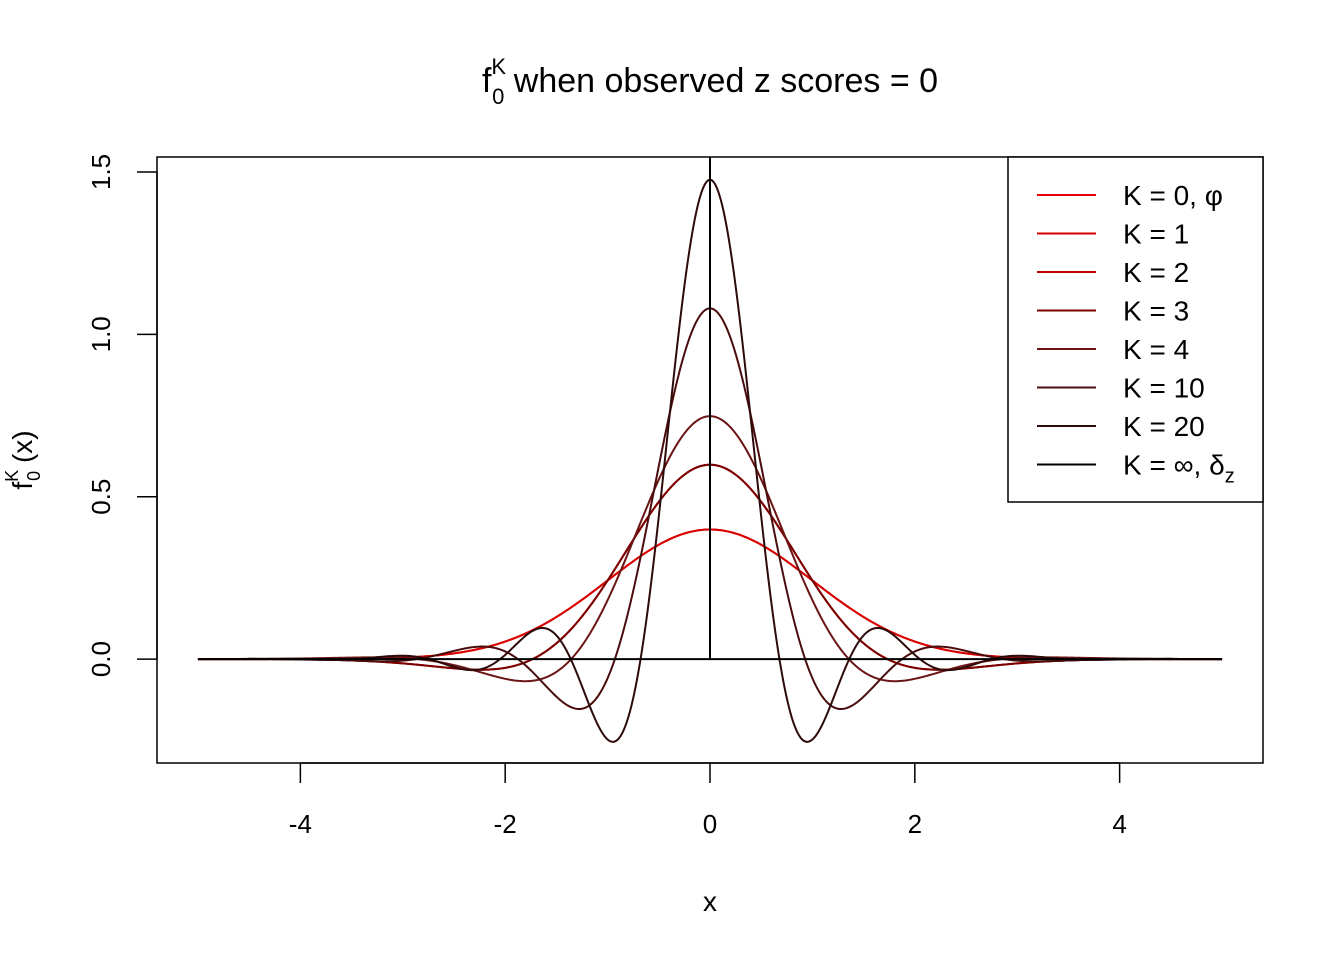 Image resolution: width=1344 pixels, height=960 pixels. What do you see at coordinates (487, 81) in the screenshot?
I see `title-f: f` at bounding box center [487, 81].